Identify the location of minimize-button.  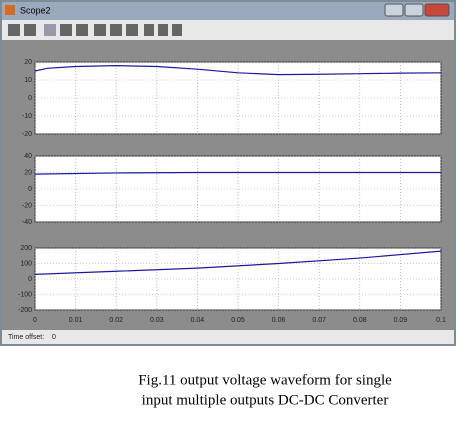
(394, 10).